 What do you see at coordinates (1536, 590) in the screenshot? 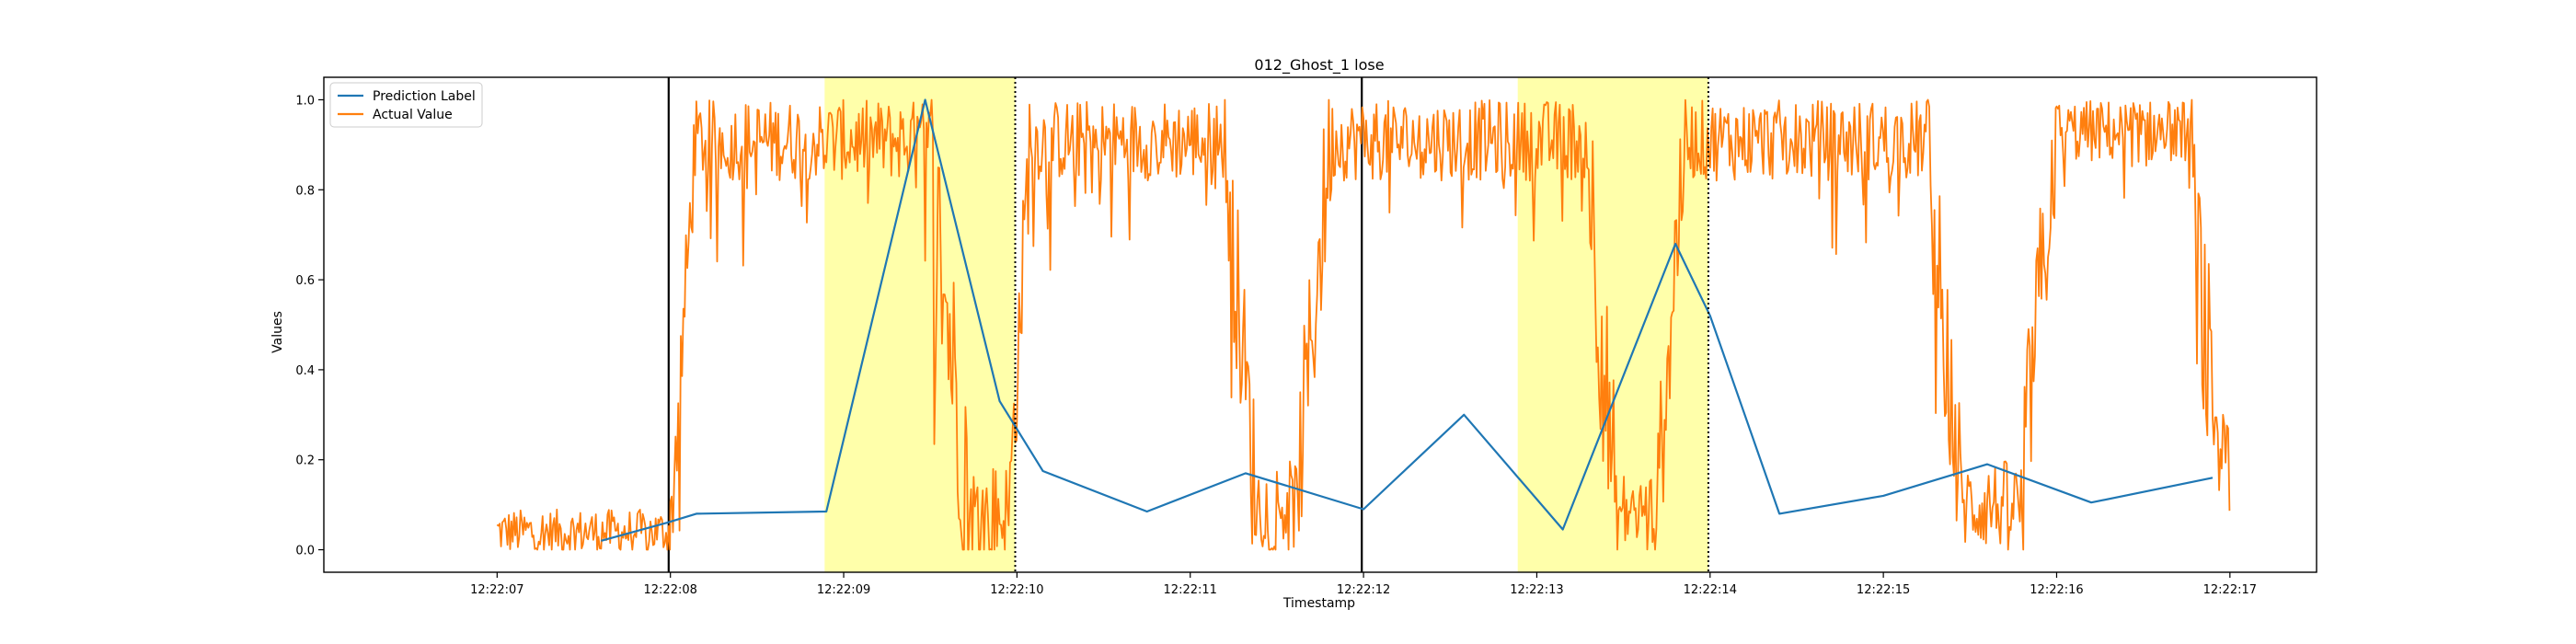
I see `x-tick-label: 12:22:13` at bounding box center [1536, 590].